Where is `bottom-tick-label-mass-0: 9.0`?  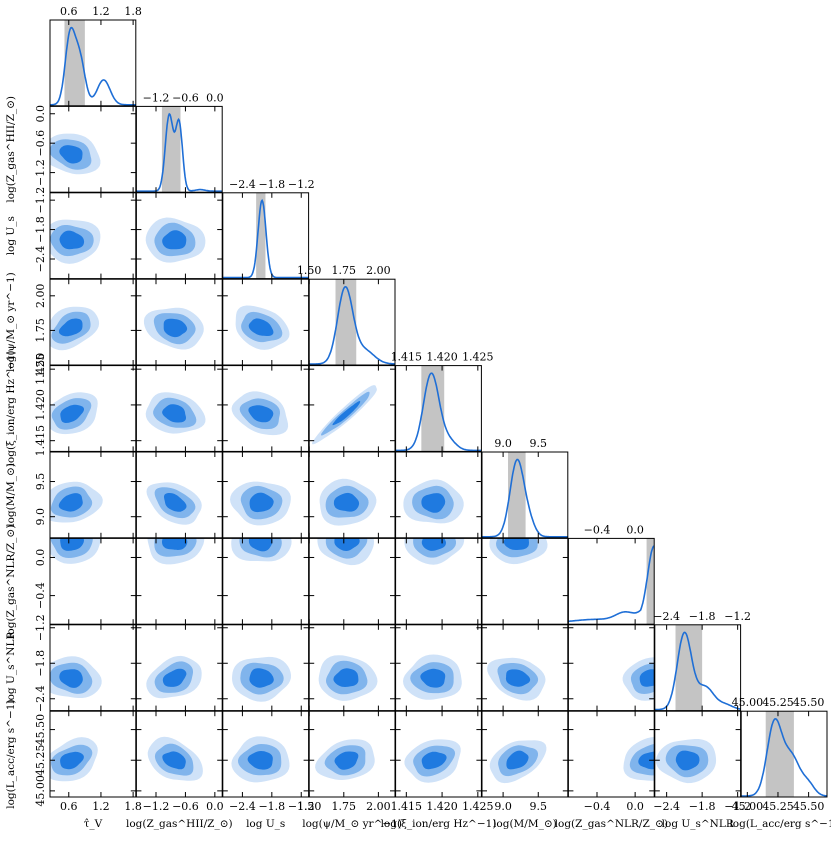
bottom-tick-label-mass-0: 9.0 is located at coordinates (503, 806).